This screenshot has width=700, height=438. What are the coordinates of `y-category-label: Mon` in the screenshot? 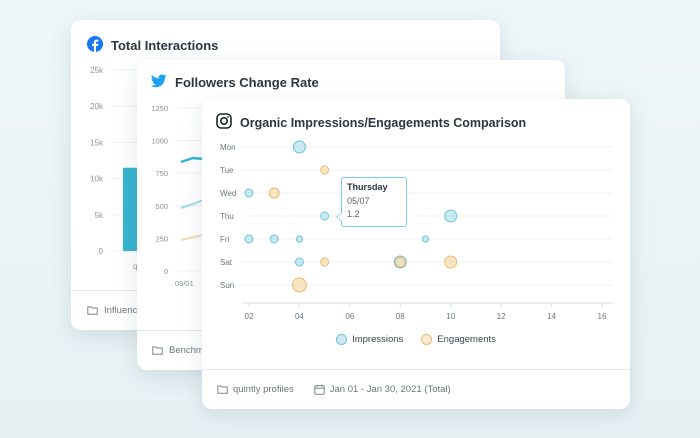 It's located at (228, 147).